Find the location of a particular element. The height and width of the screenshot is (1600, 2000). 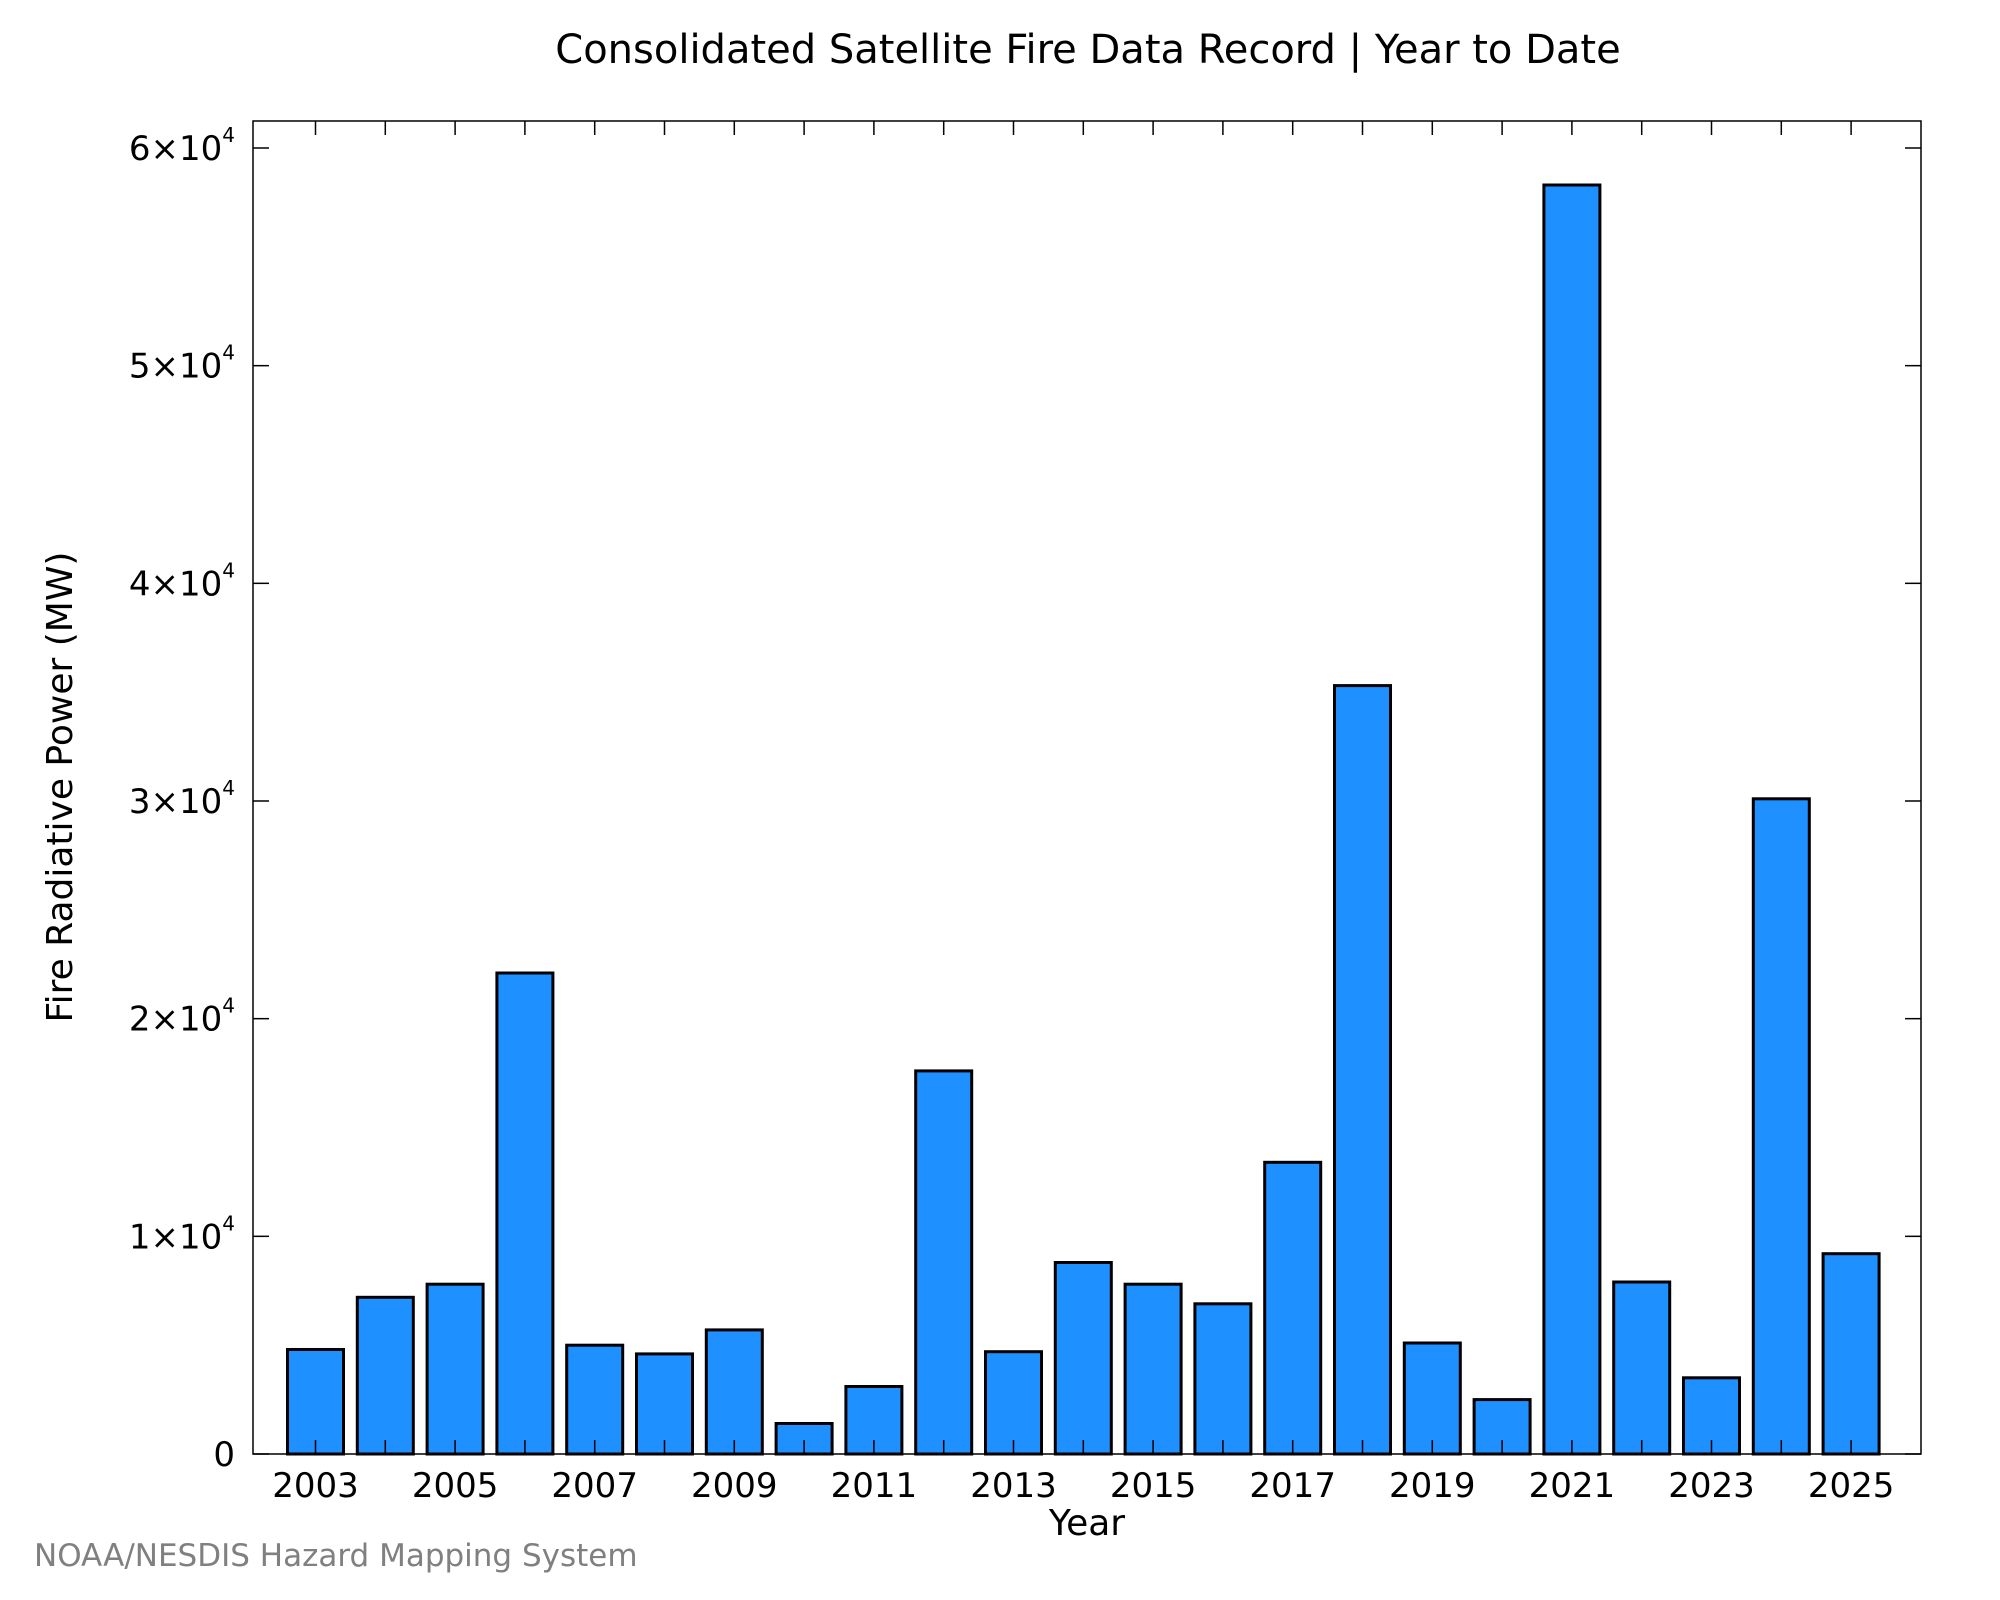

bar-2024 is located at coordinates (1781, 1126).